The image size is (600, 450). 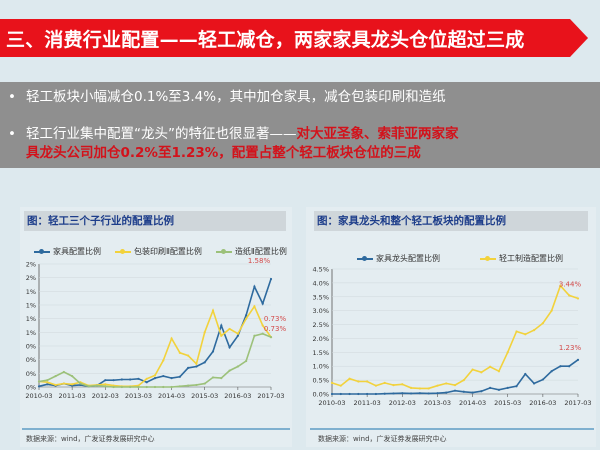 I want to click on bullet-1-text: 轻工板块小幅减仓0.1%至3.4%，其中加仓家具，减仓包装印刷和造纸, so click(x=236, y=97).